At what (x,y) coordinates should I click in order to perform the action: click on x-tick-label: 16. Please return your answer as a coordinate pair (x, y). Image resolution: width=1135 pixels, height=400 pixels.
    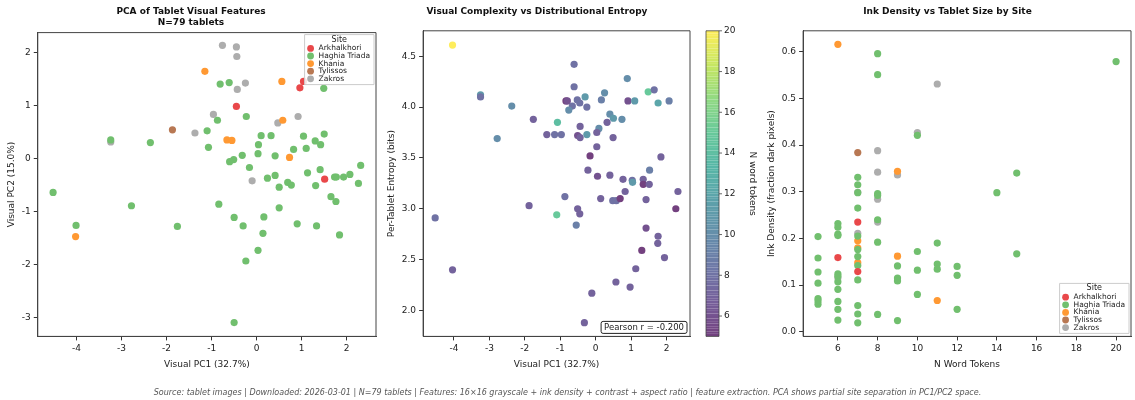
    Looking at the image, I should click on (1036, 348).